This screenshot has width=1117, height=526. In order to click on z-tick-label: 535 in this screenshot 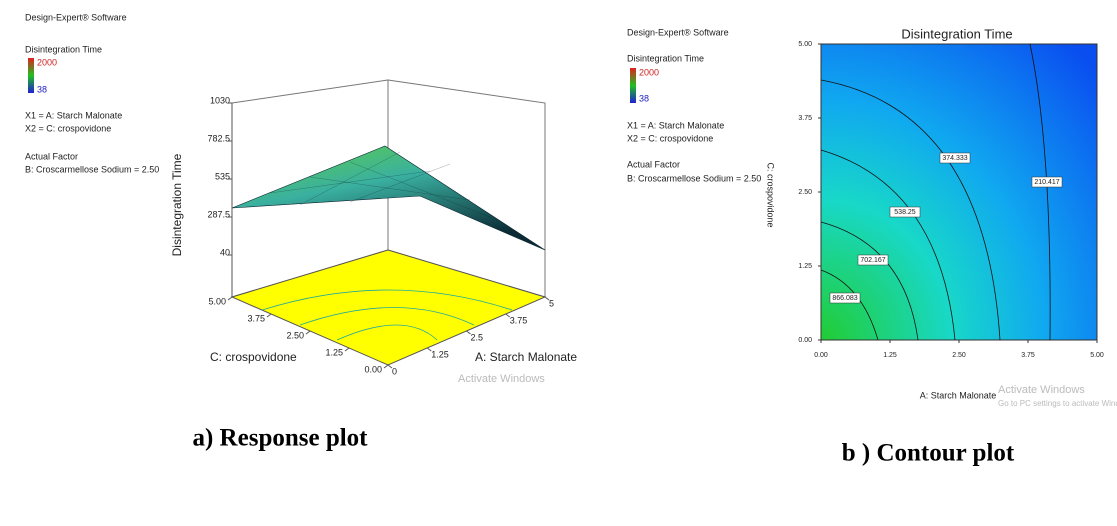, I will do `click(222, 176)`.